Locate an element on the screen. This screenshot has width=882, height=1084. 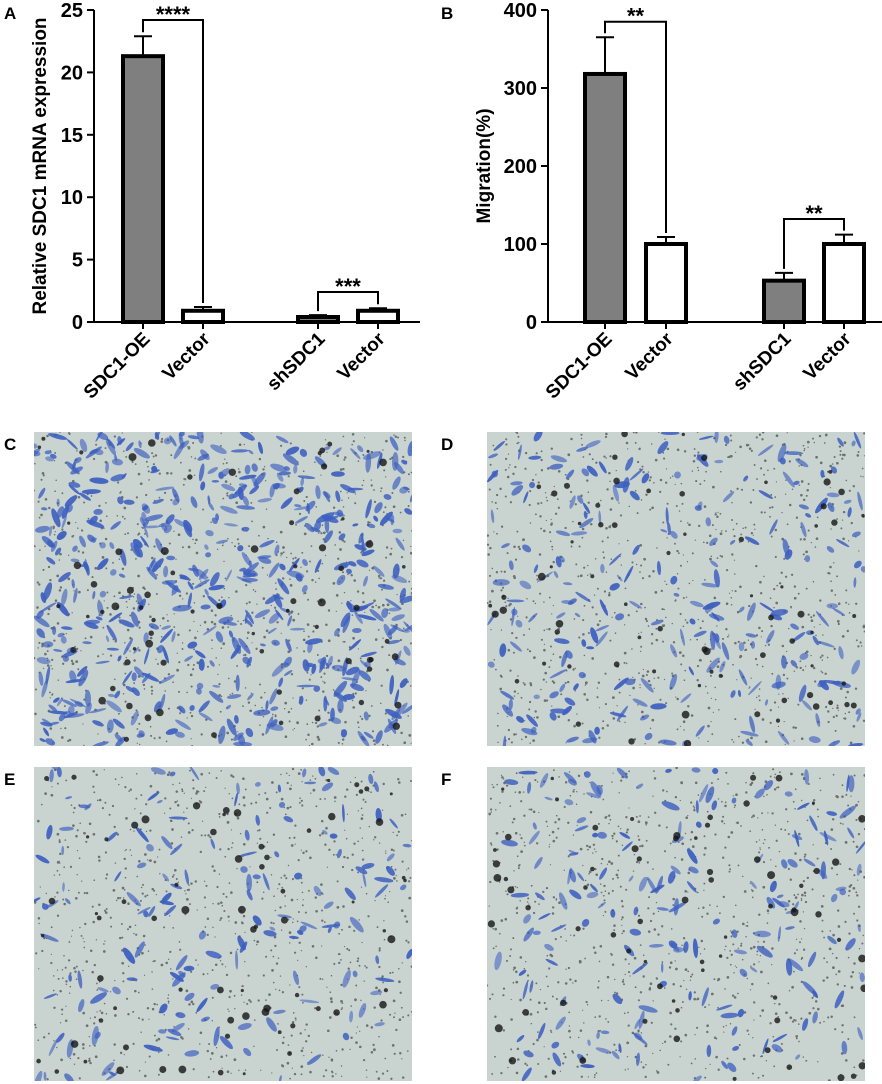
micrograph-e is located at coordinates (223, 924).